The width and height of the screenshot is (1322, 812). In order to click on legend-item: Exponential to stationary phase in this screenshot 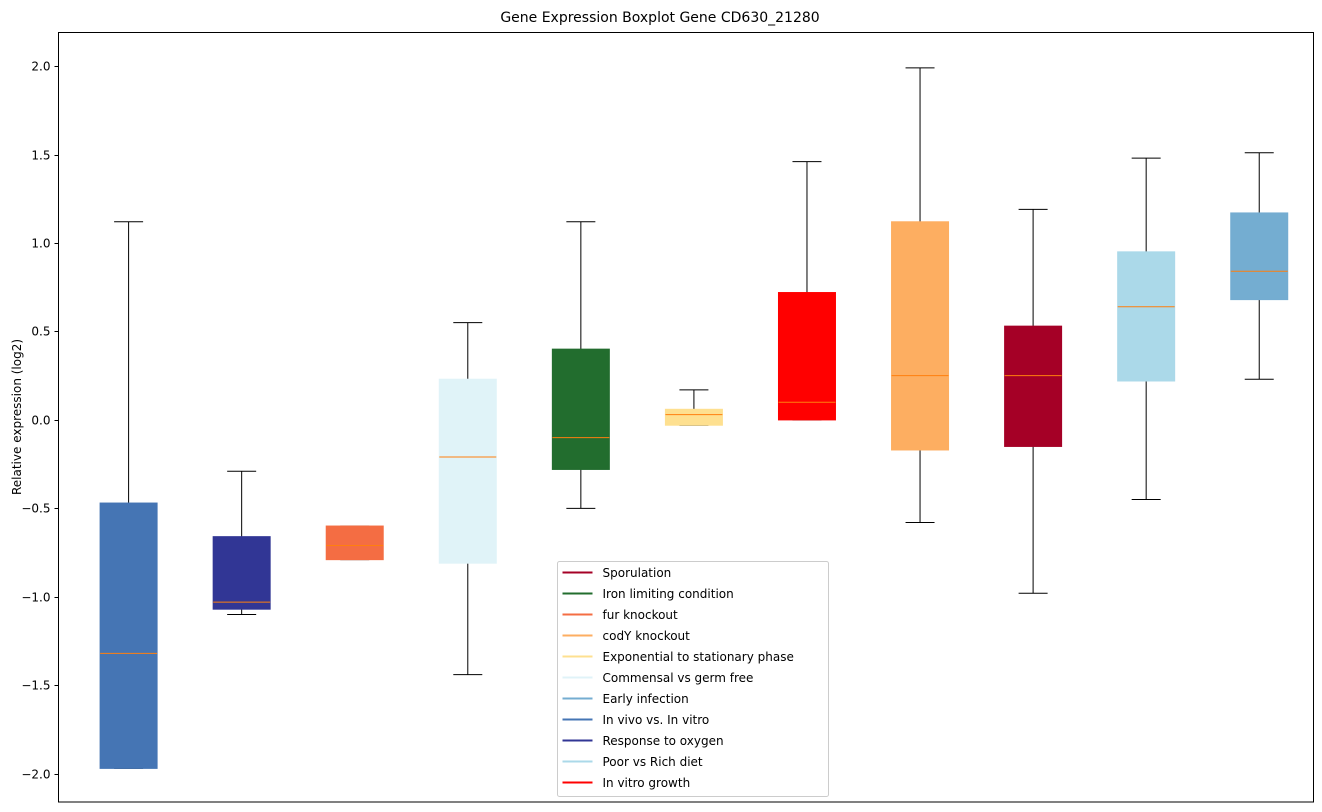, I will do `click(678, 657)`.